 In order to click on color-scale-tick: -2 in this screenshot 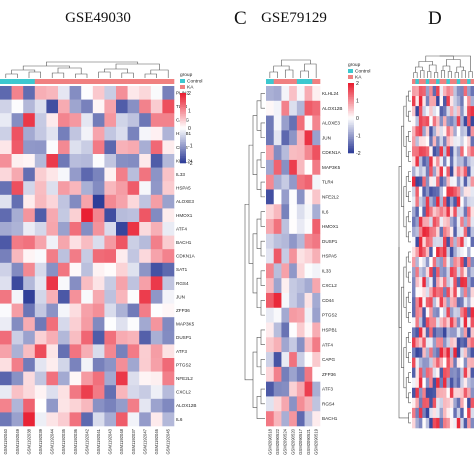, I will do `click(358, 154)`.